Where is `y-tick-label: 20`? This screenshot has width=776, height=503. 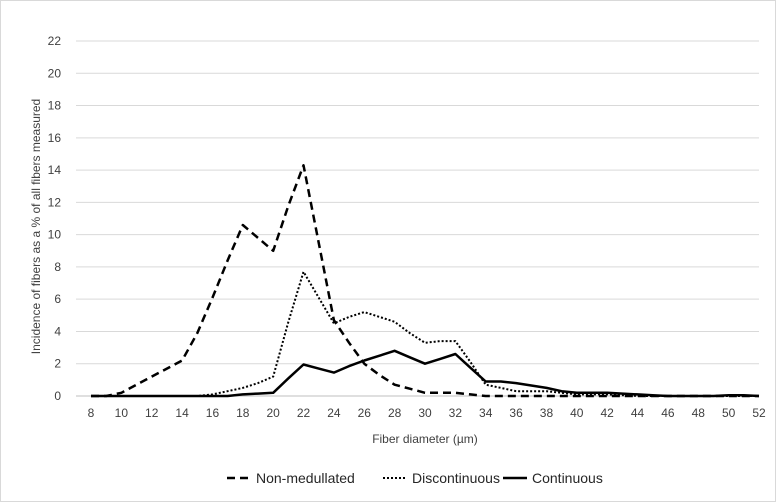 y-tick-label: 20 is located at coordinates (55, 73).